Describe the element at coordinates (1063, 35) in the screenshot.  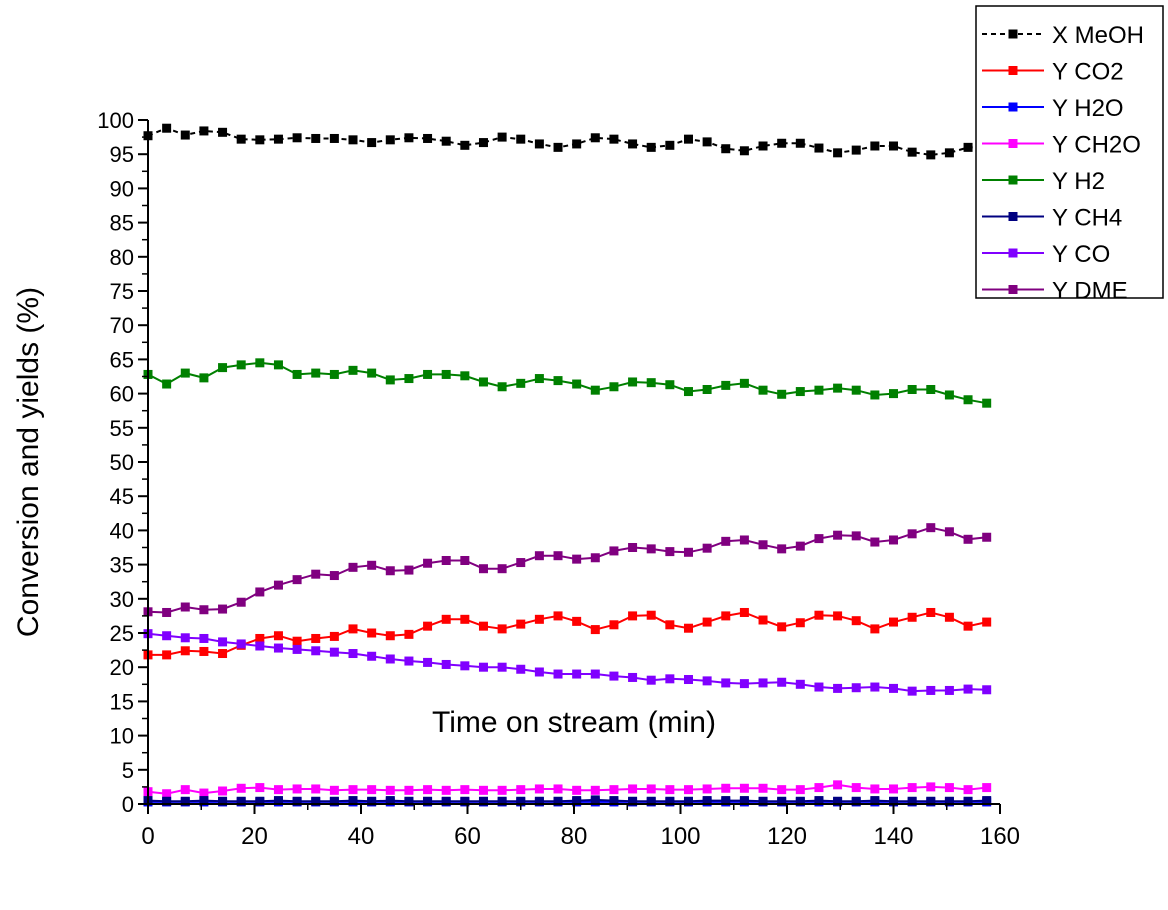
I see `legend-item: X MeOH` at that location.